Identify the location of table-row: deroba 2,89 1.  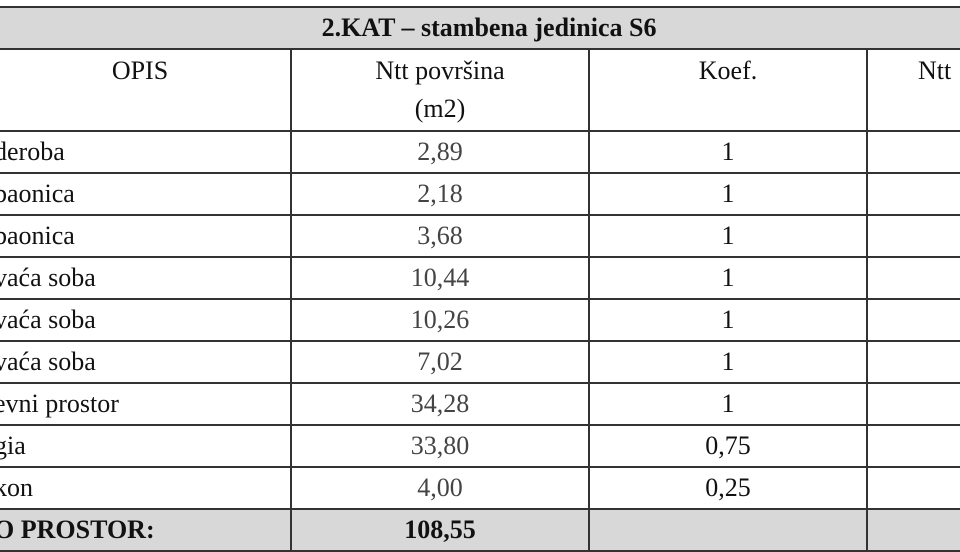
(480, 152).